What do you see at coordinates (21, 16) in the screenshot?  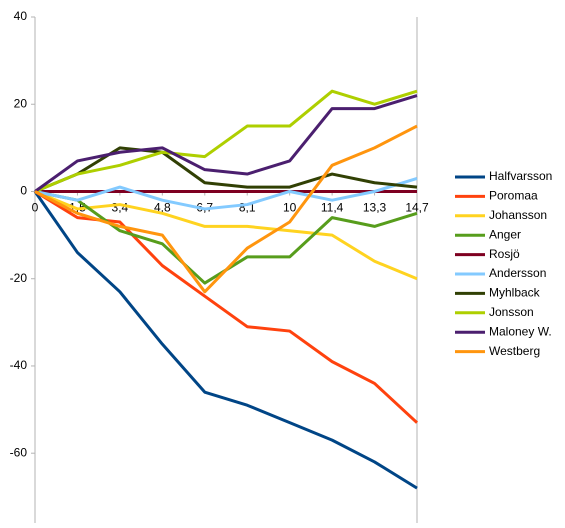 I see `y-tick-label: 40` at bounding box center [21, 16].